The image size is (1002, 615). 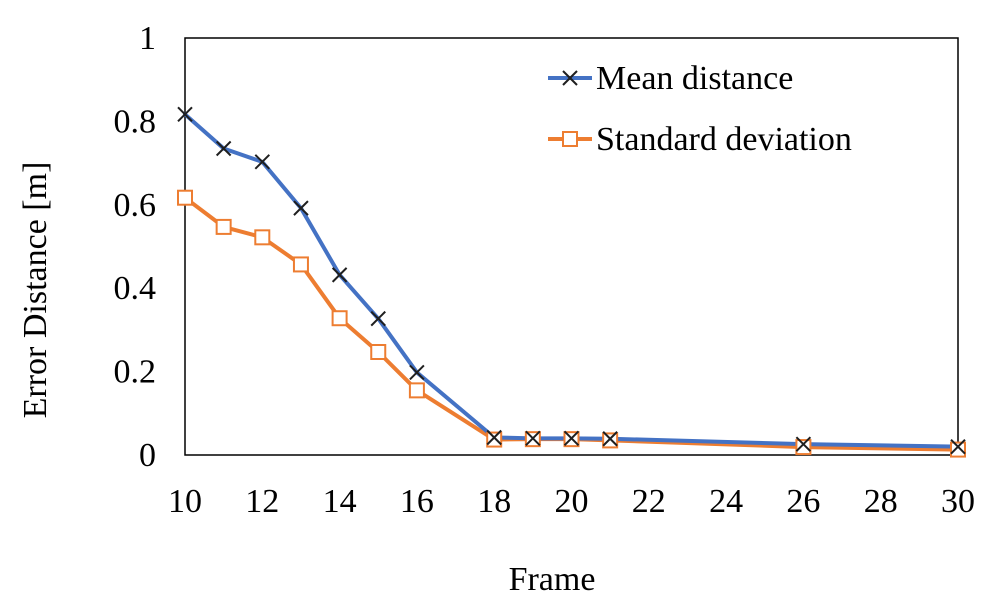 What do you see at coordinates (135, 372) in the screenshot?
I see `y-tick-label: 0.2` at bounding box center [135, 372].